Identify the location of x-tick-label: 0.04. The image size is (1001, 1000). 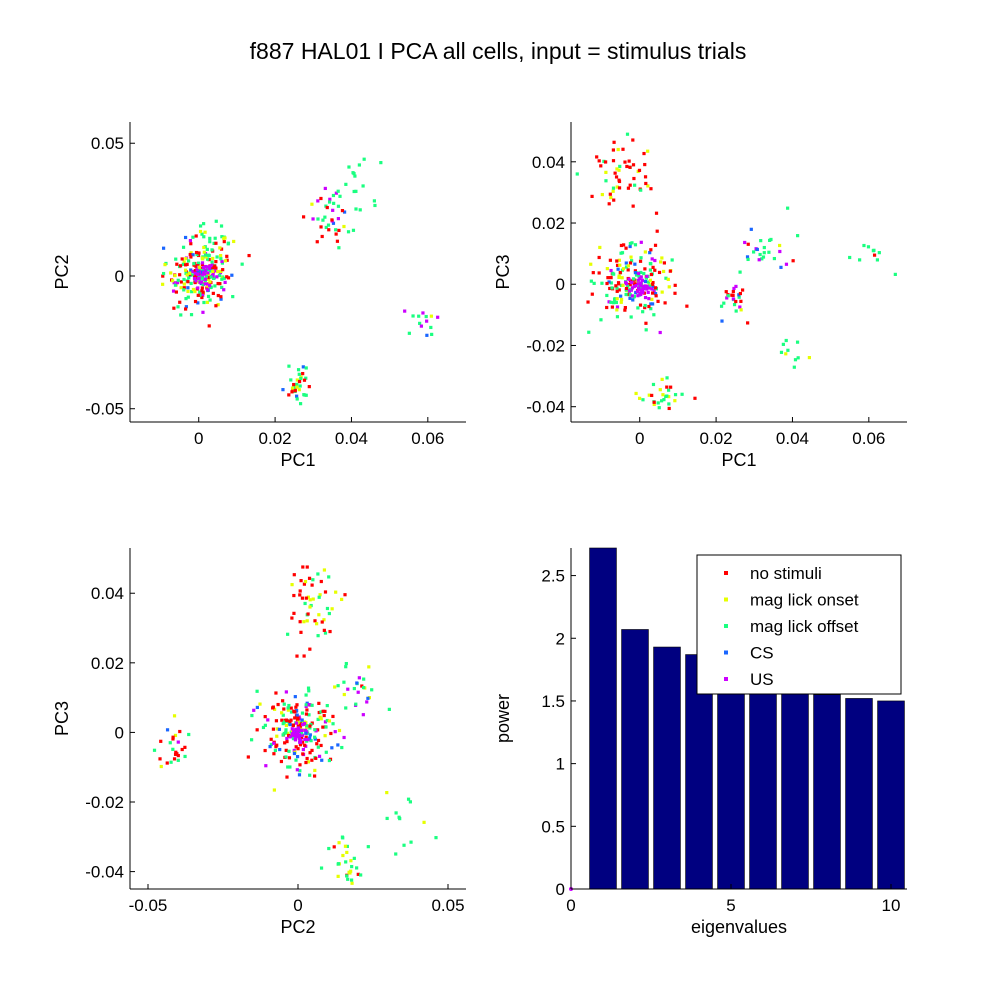
(351, 438).